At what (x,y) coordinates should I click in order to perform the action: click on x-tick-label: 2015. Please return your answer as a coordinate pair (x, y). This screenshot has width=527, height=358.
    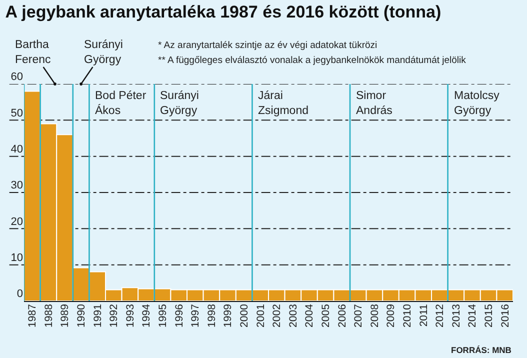
    Looking at the image, I should click on (488, 316).